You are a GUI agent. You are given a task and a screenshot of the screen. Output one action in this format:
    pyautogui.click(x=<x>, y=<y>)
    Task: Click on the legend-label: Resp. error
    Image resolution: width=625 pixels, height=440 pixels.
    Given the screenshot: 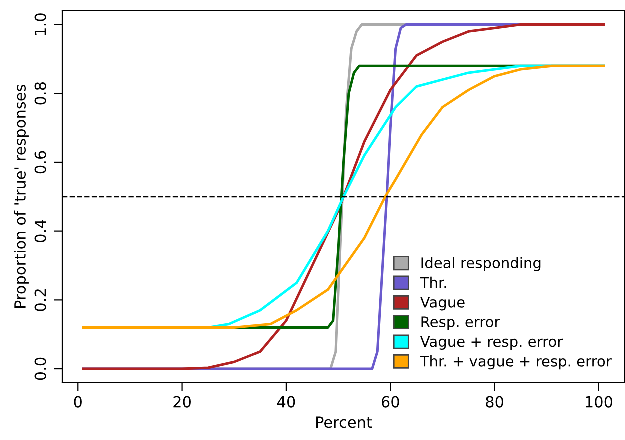 What is the action you would take?
    pyautogui.click(x=461, y=323)
    